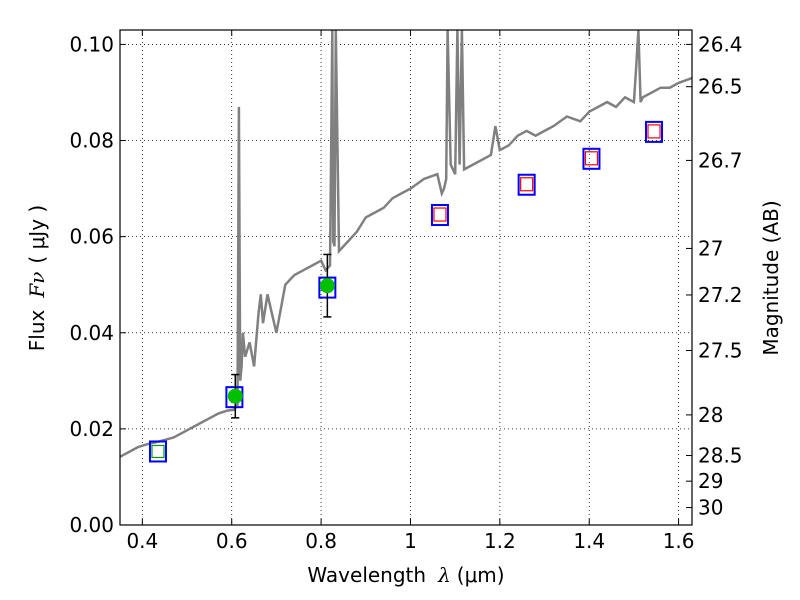  Describe the element at coordinates (405, 575) in the screenshot. I see `x-axis-label: Wavelength λ (μm)` at that location.